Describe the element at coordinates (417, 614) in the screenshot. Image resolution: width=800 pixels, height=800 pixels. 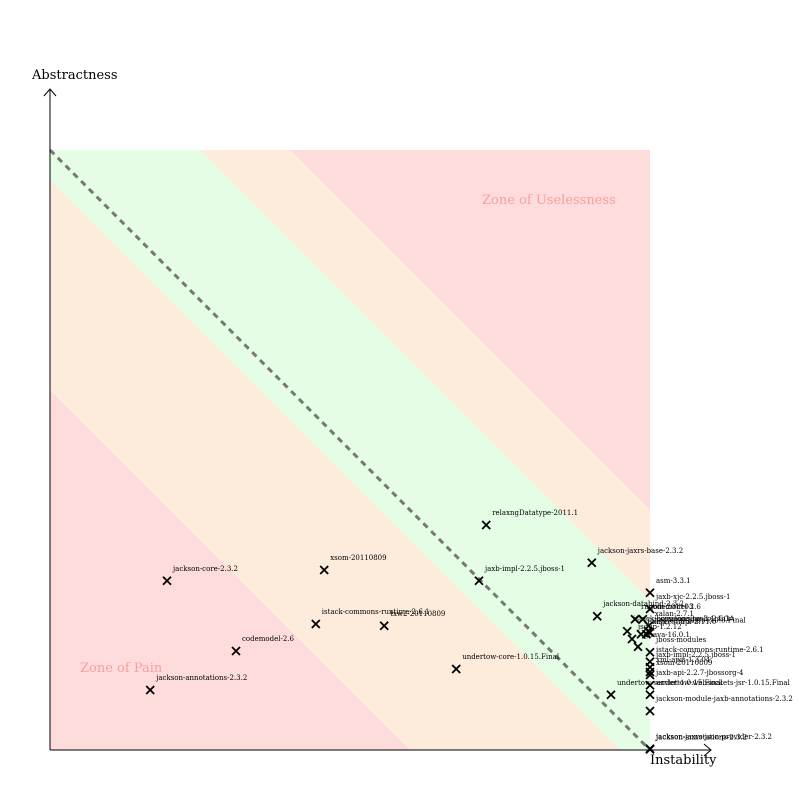
I see `point-label: txw2-20110809` at that location.